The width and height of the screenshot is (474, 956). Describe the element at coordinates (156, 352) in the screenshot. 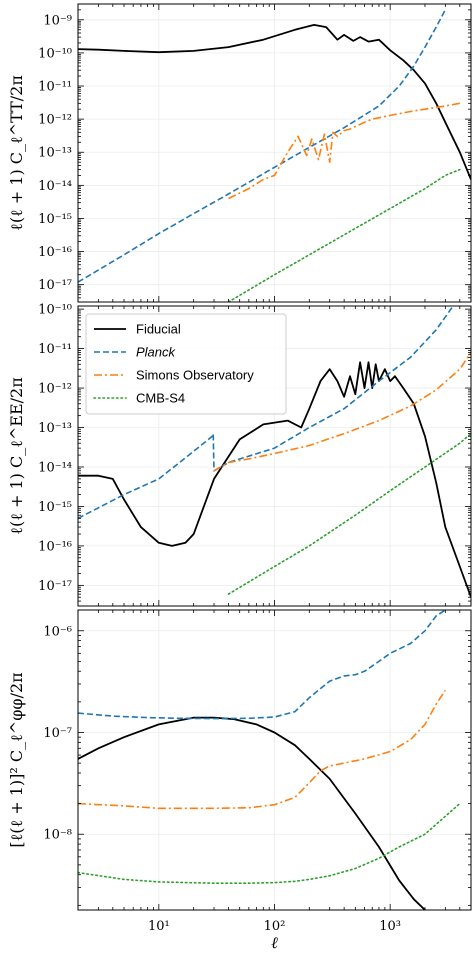

I see `legend-label: Planck` at that location.